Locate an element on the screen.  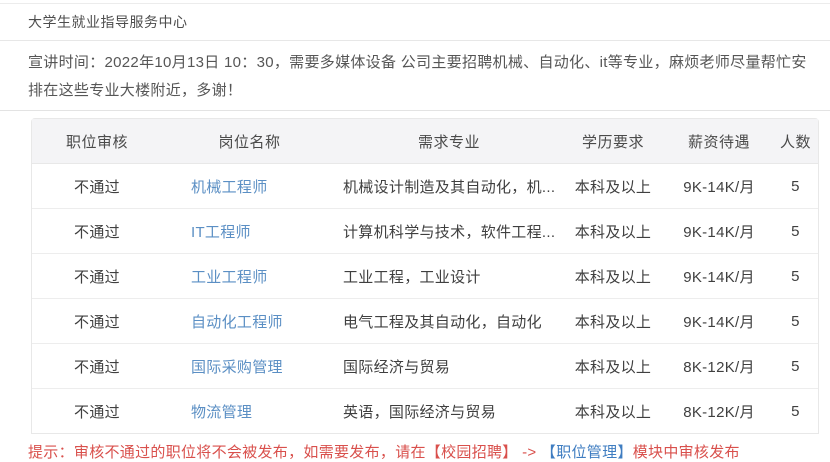
page-title: 大学生就业指导服务中心 is located at coordinates (108, 22).